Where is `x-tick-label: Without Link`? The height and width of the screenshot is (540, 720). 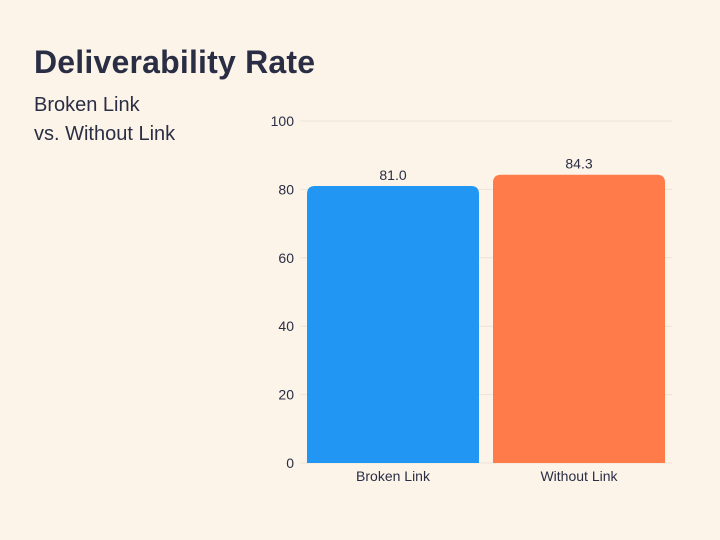 x-tick-label: Without Link is located at coordinates (579, 476).